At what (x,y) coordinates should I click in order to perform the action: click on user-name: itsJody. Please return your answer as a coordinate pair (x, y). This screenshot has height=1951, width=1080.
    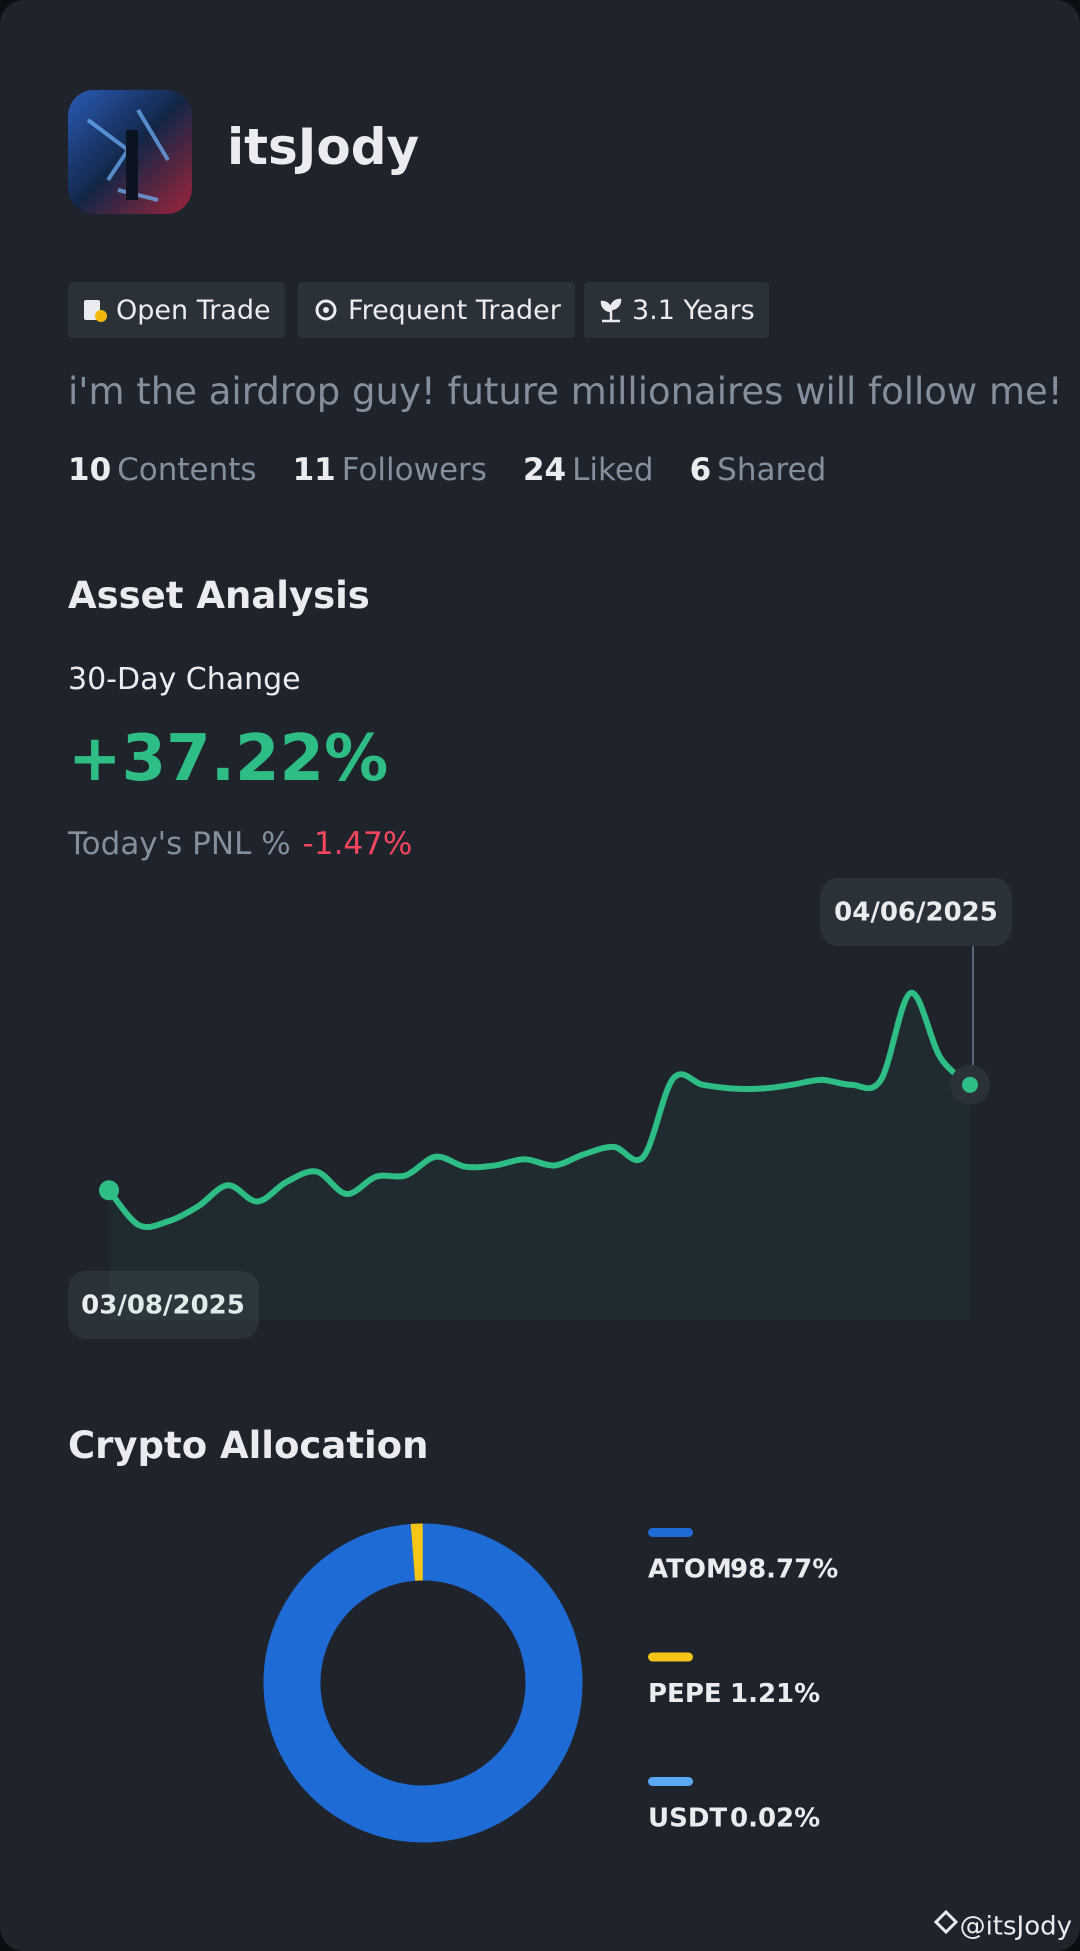
    Looking at the image, I should click on (323, 147).